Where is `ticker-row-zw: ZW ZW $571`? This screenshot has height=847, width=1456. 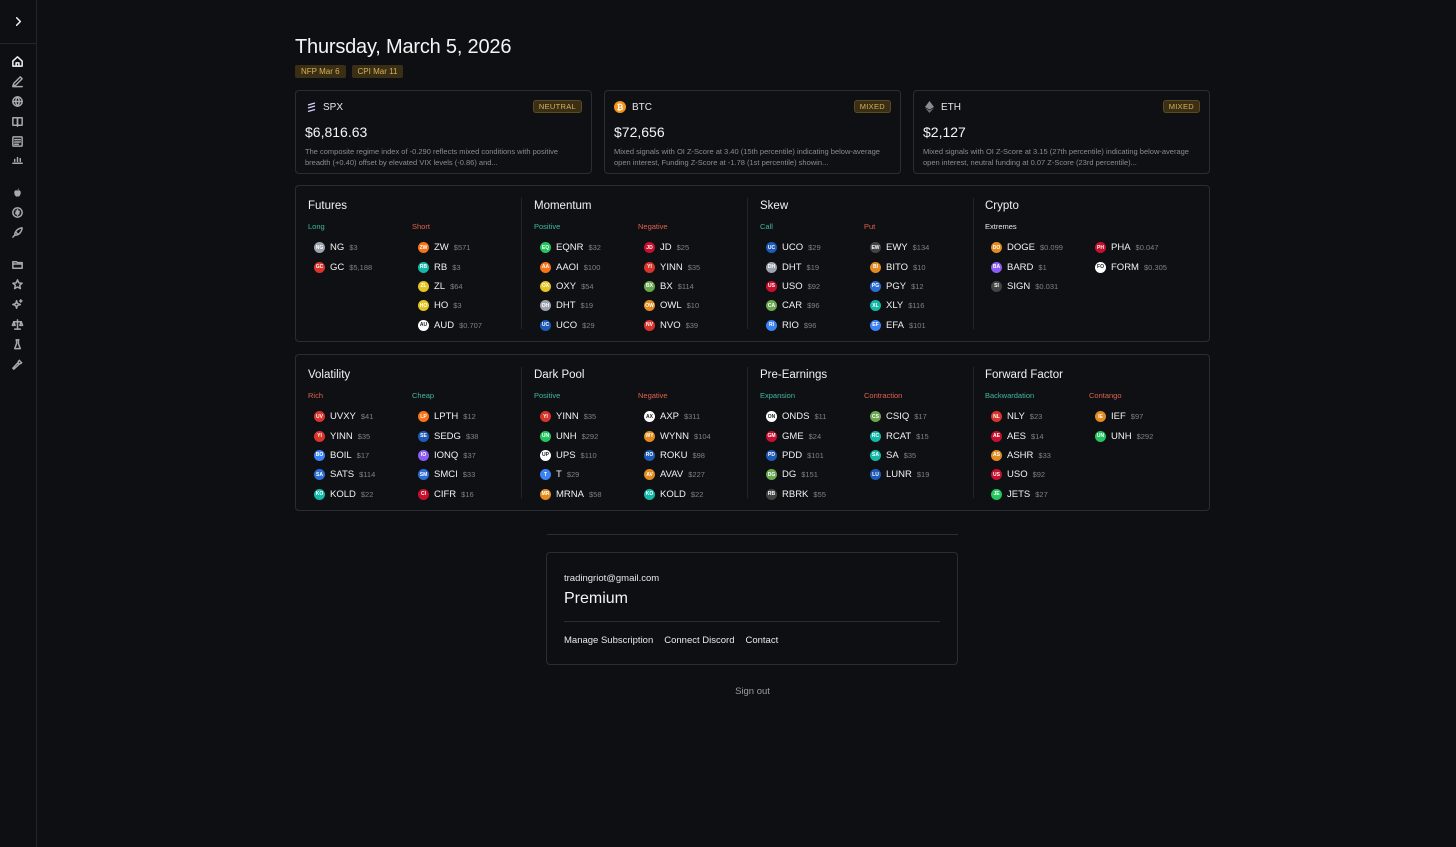 ticker-row-zw: ZW ZW $571 is located at coordinates (447, 247).